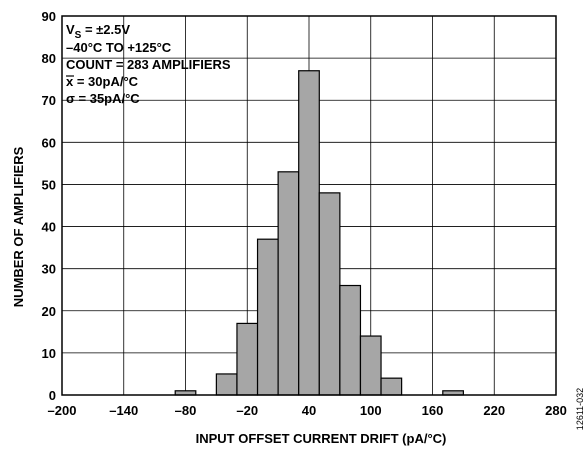 This screenshot has height=451, width=588. I want to click on y-tick-label: 50, so click(49, 184).